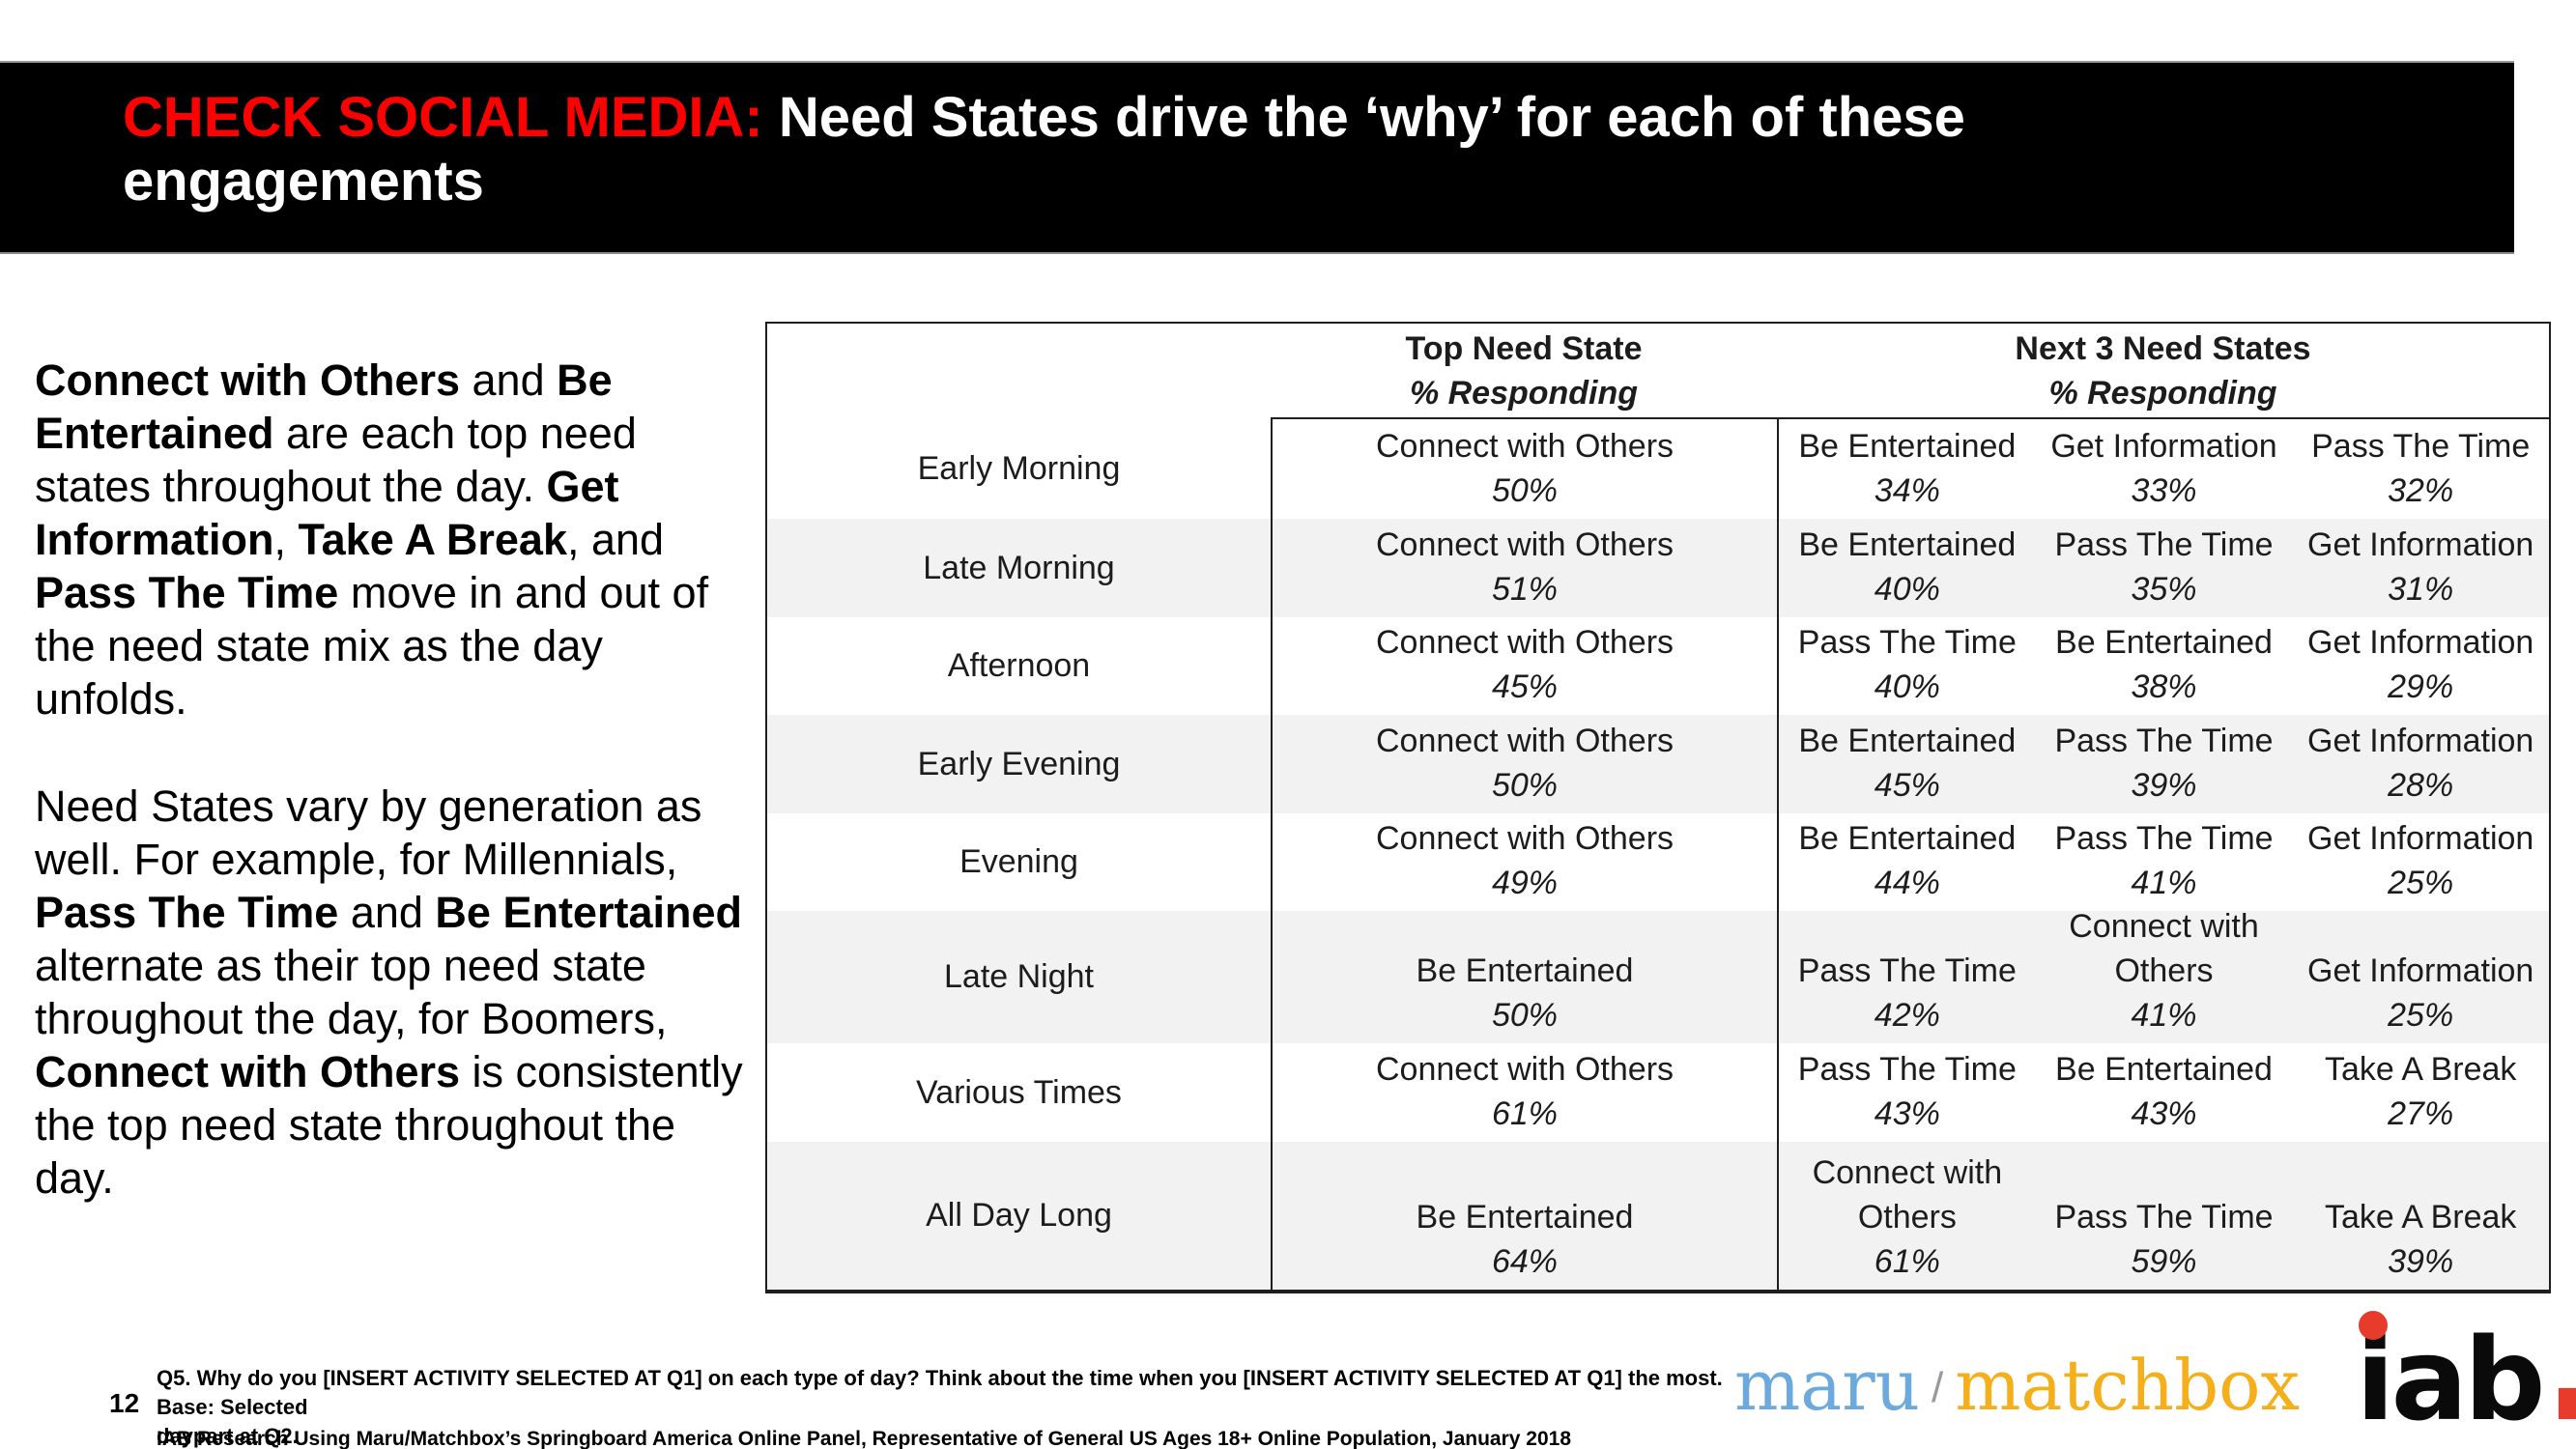 This screenshot has width=2576, height=1449. What do you see at coordinates (2164, 490) in the screenshot?
I see `need-state-percent: 33%` at bounding box center [2164, 490].